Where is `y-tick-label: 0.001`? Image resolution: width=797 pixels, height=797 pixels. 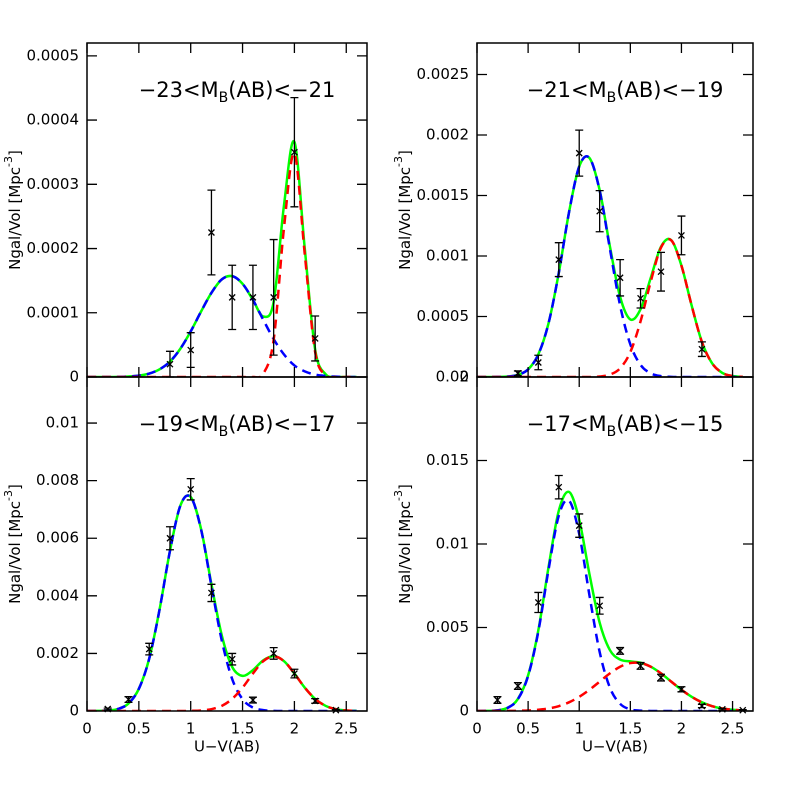
y-tick-label: 0.001 is located at coordinates (447, 255).